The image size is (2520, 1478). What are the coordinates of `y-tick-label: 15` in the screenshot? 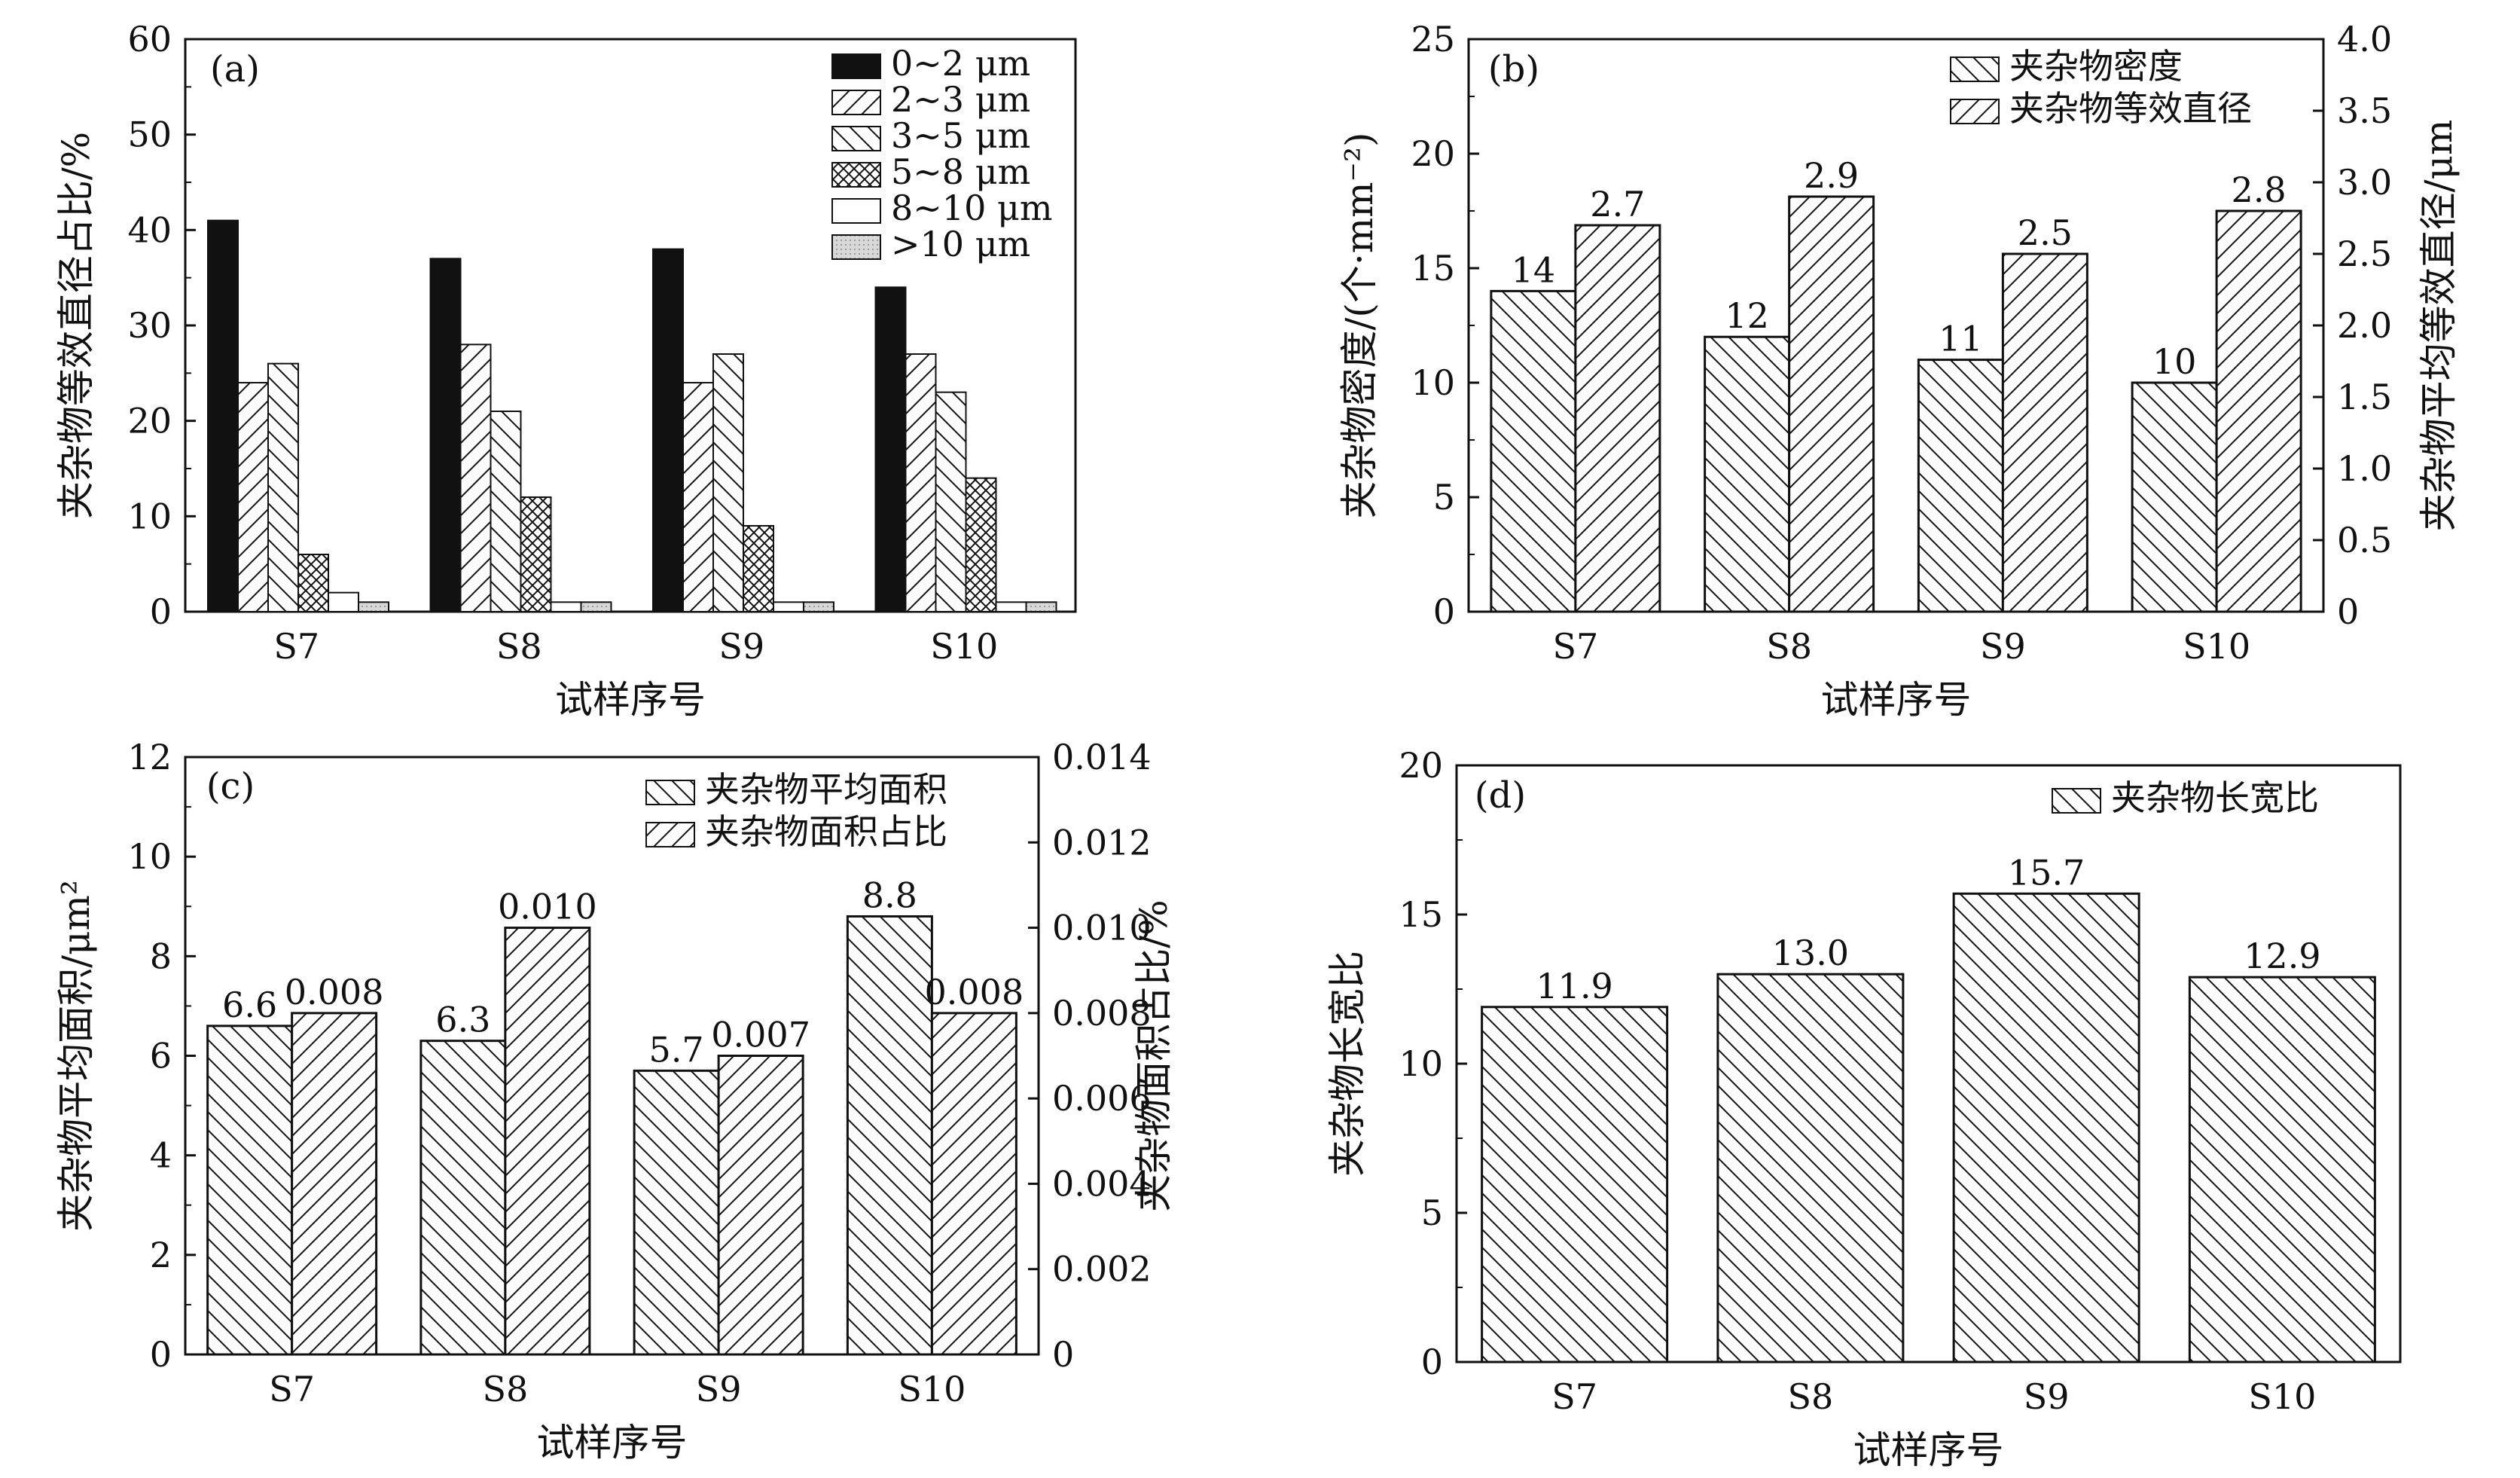 It's located at (1421, 914).